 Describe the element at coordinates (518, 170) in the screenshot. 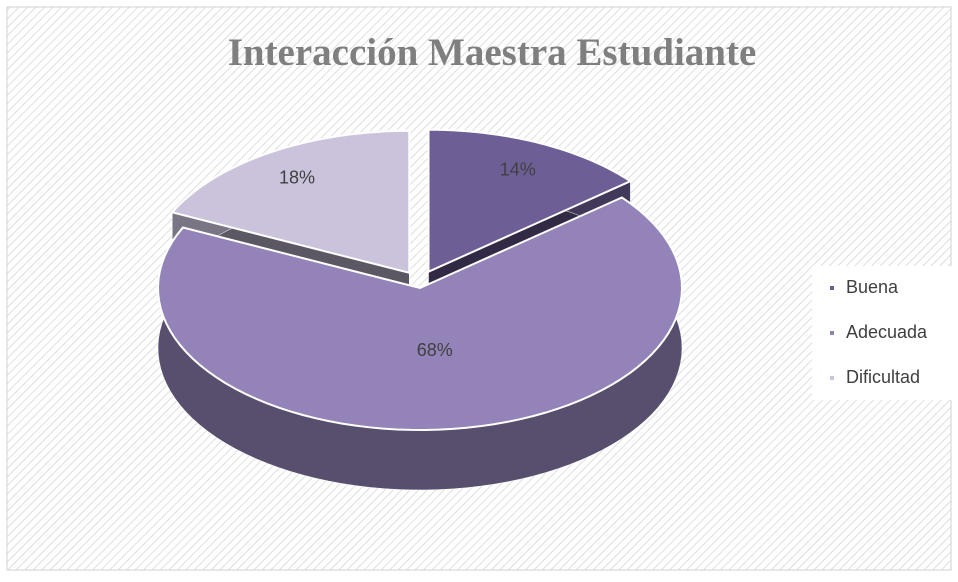

I see `data-label: 14%` at that location.